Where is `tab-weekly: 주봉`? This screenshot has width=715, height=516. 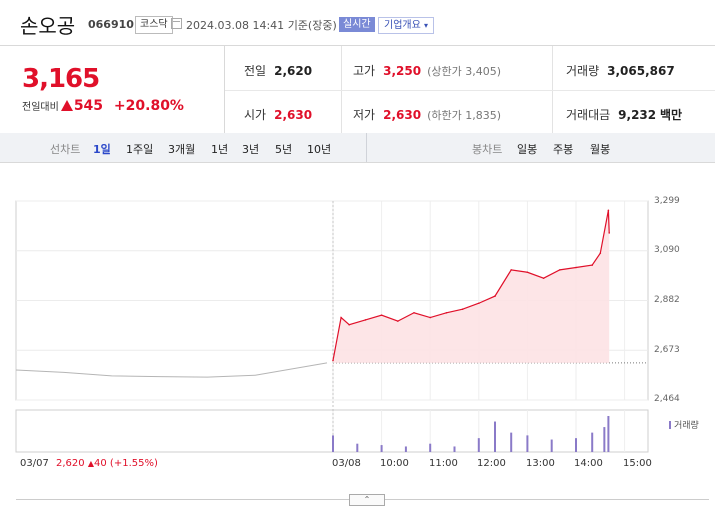
tab-weekly: 주봉 is located at coordinates (563, 149).